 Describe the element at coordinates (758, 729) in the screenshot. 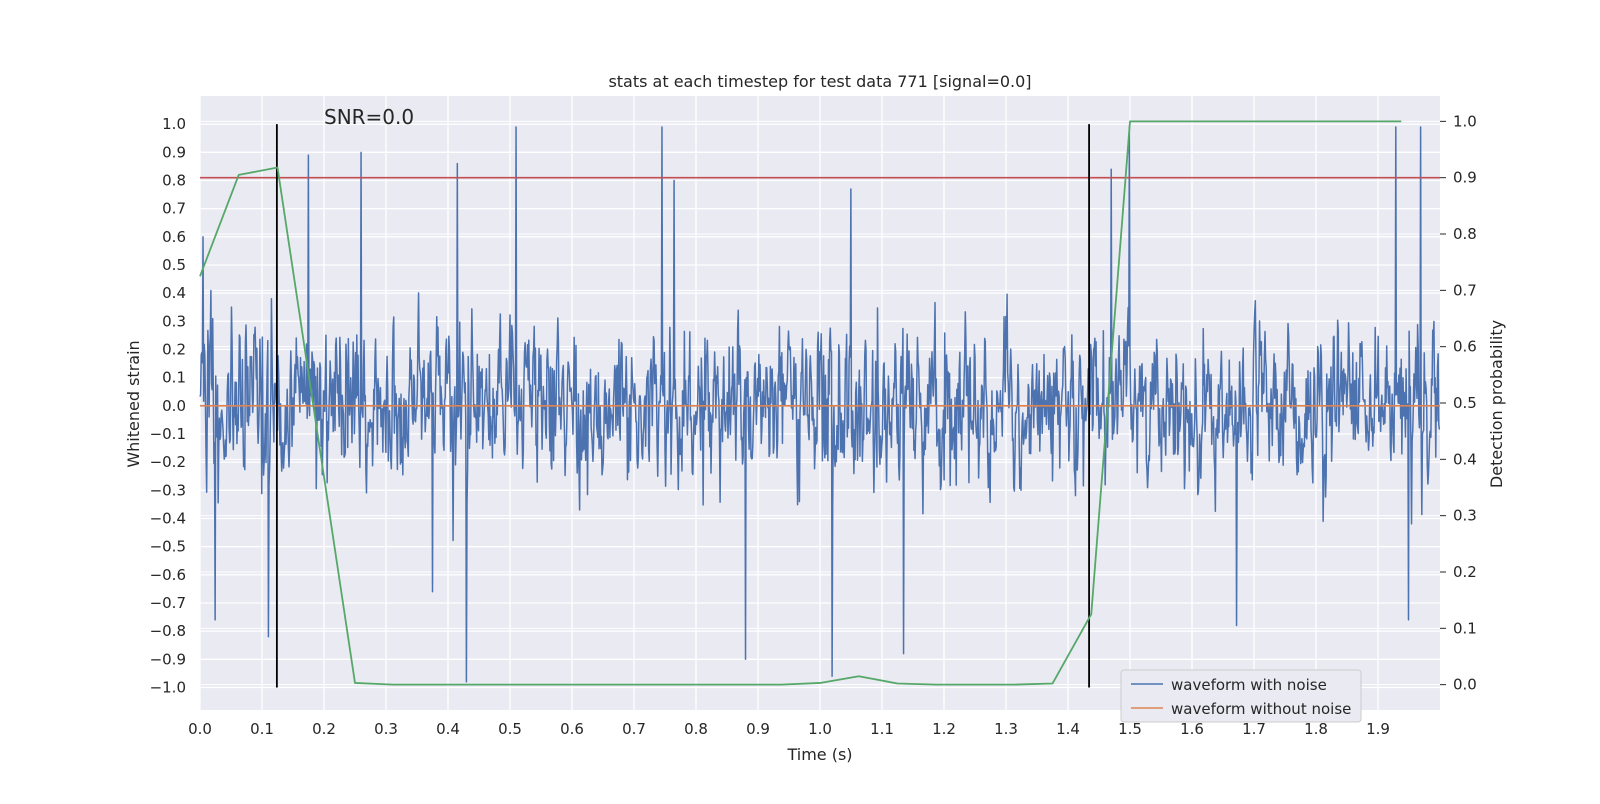

I see `x-tick-label: 0.9` at that location.